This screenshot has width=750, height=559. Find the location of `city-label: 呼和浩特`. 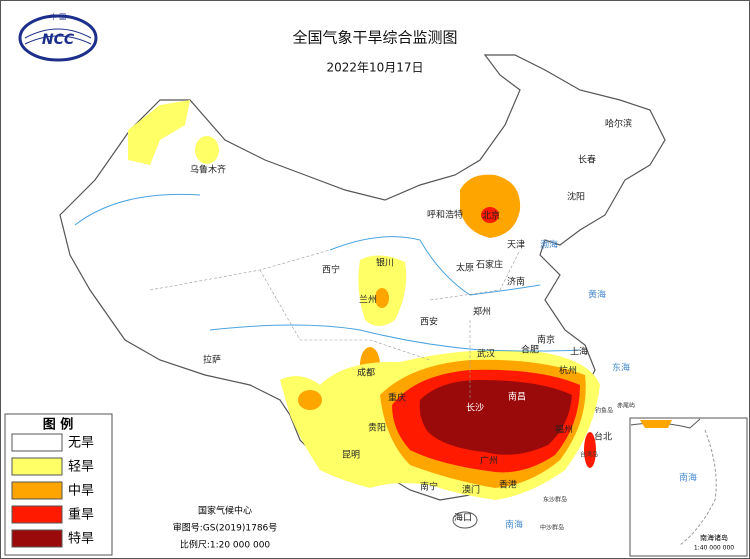

city-label: 呼和浩特 is located at coordinates (445, 215).